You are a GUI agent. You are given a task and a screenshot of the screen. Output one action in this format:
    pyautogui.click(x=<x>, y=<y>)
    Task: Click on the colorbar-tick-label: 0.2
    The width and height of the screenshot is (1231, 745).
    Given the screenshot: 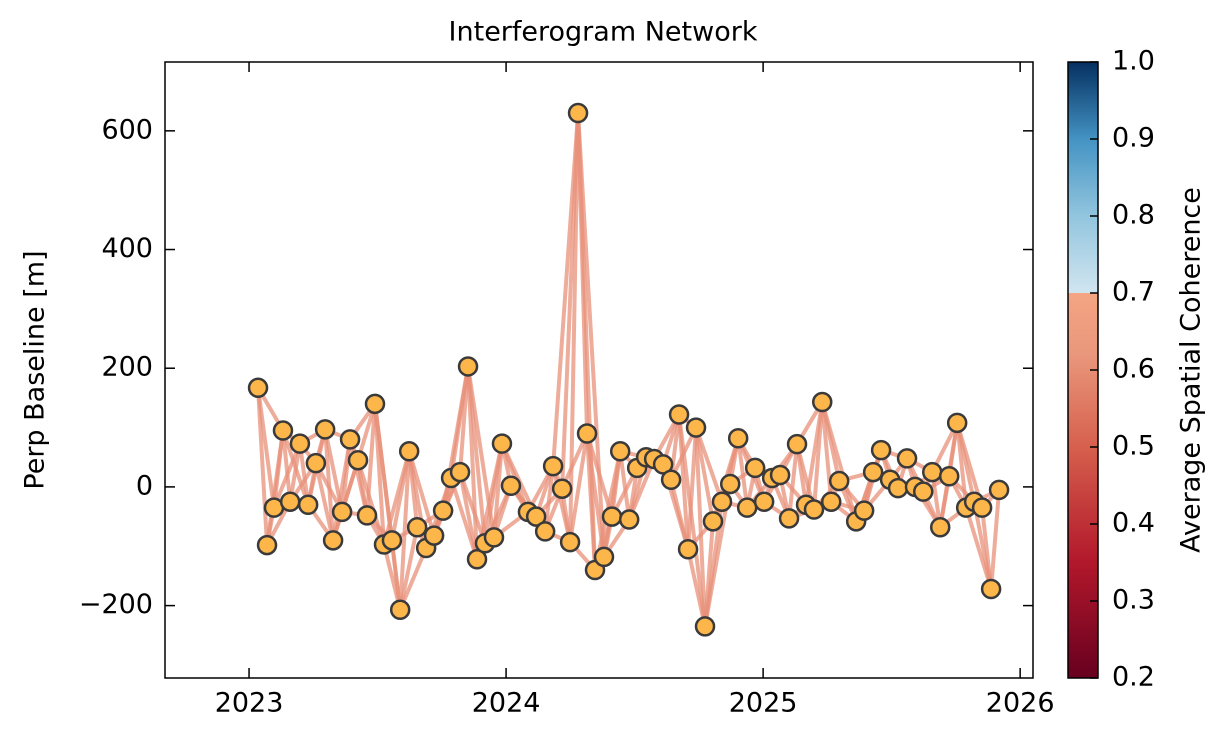 What is the action you would take?
    pyautogui.click(x=1133, y=677)
    